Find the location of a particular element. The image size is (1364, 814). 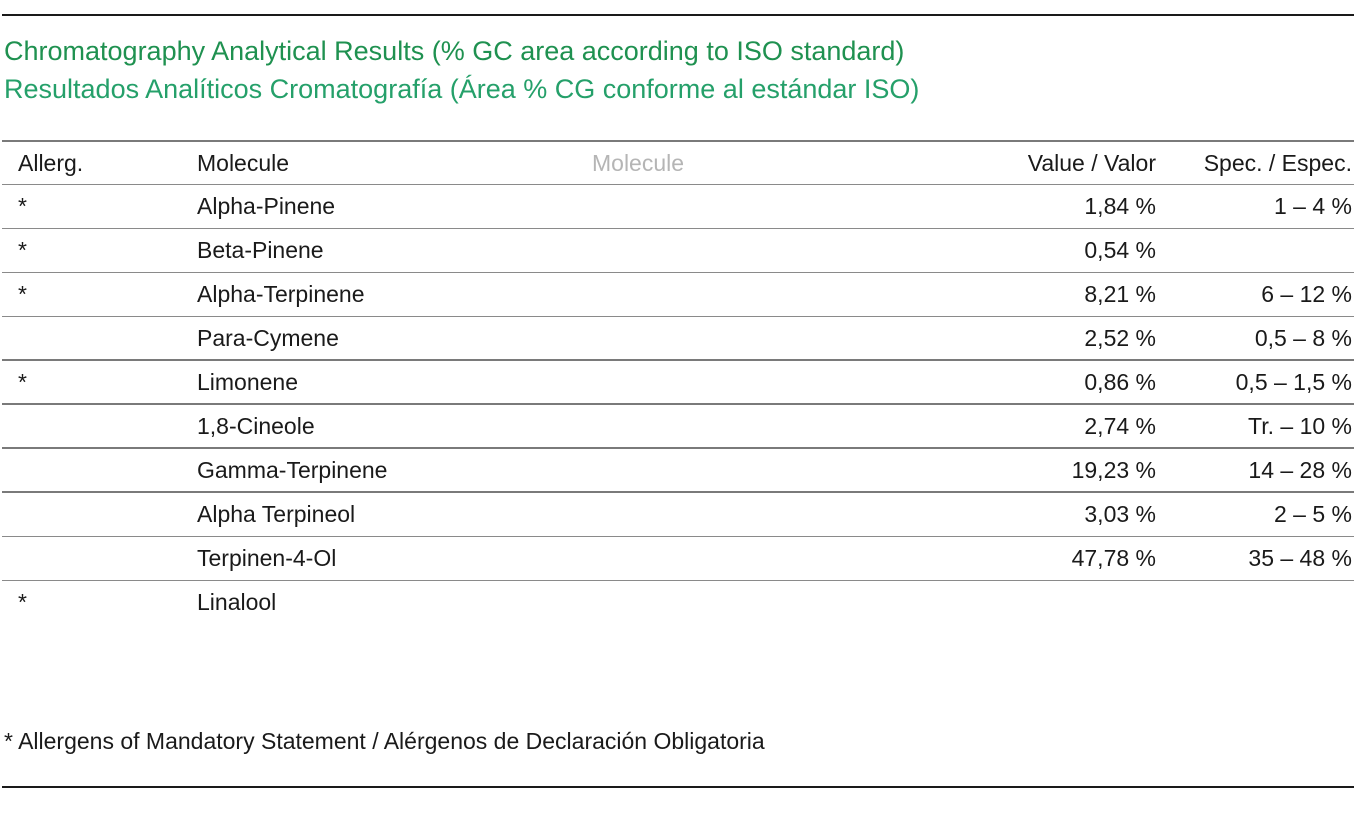

molecule-value: 19,23 % is located at coordinates (1113, 470).